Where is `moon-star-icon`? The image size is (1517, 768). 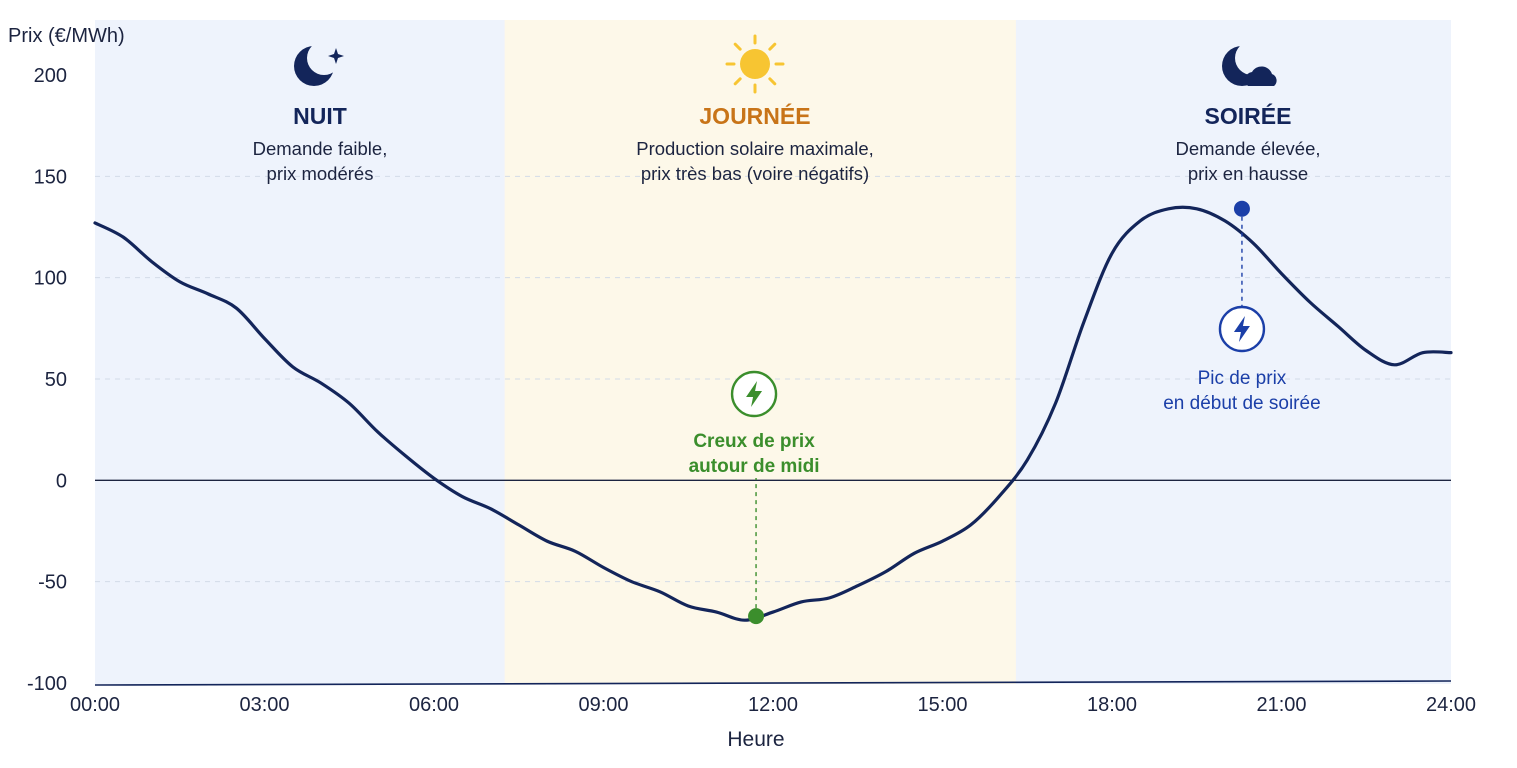
moon-star-icon is located at coordinates (319, 66).